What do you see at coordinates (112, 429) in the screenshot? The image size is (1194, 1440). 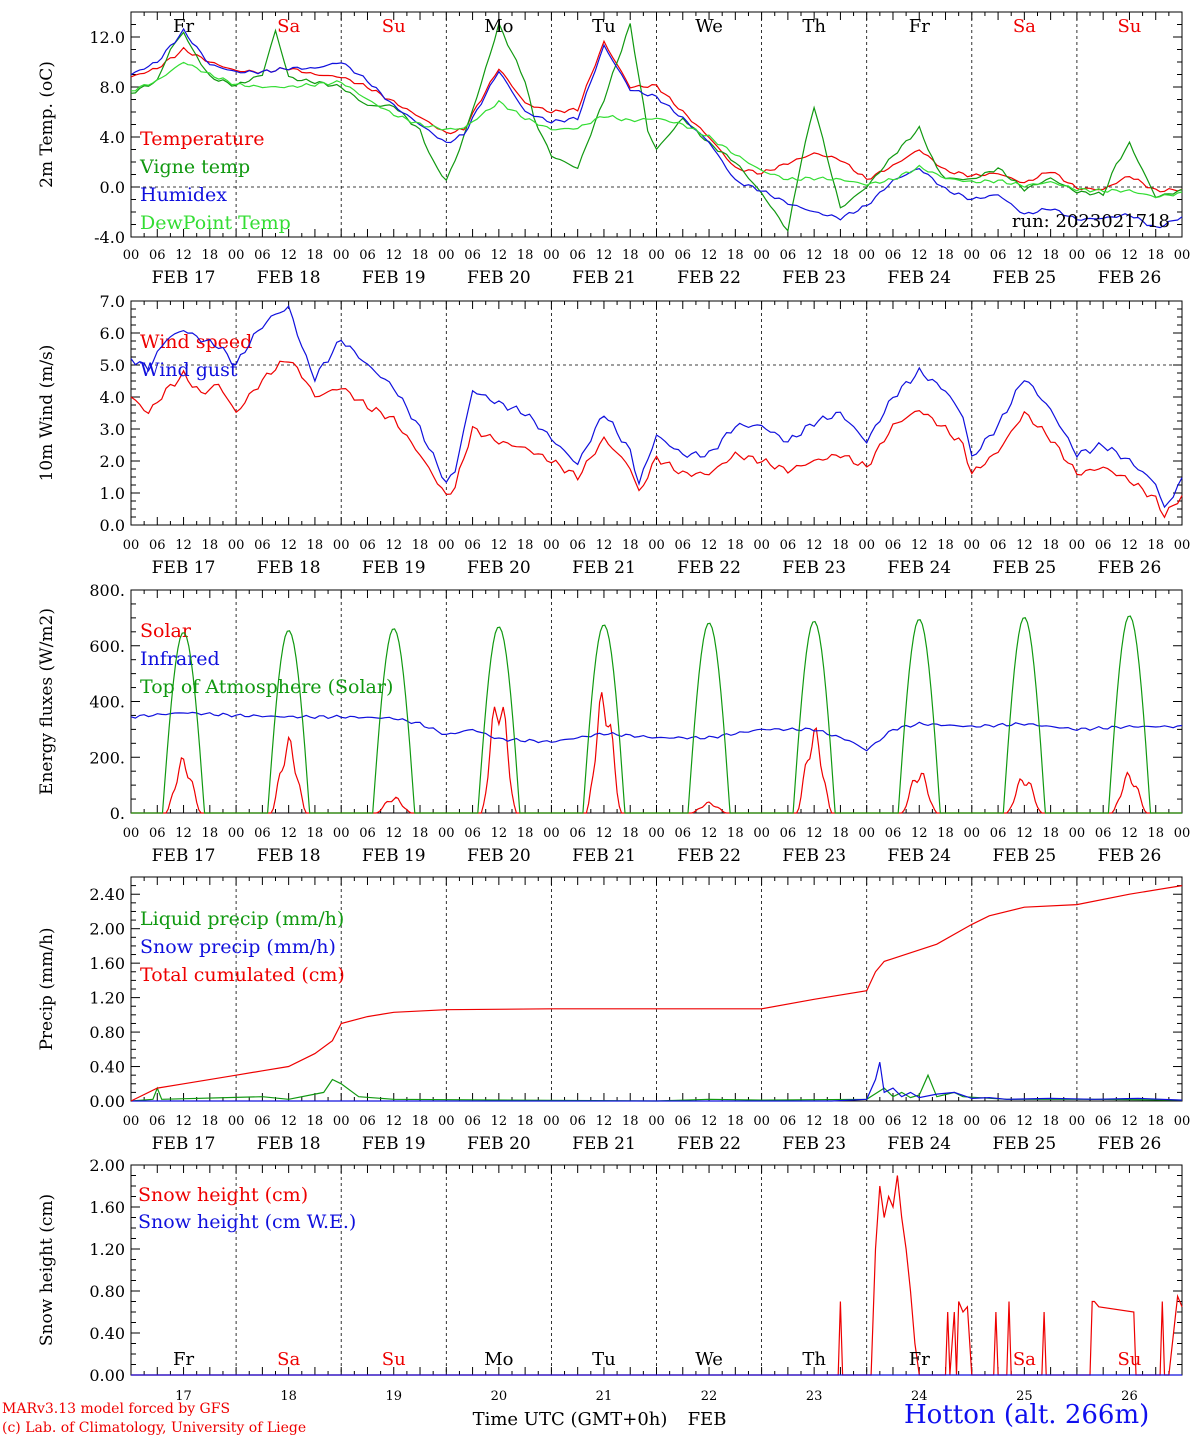 I see `y-tick-label: 3.0` at bounding box center [112, 429].